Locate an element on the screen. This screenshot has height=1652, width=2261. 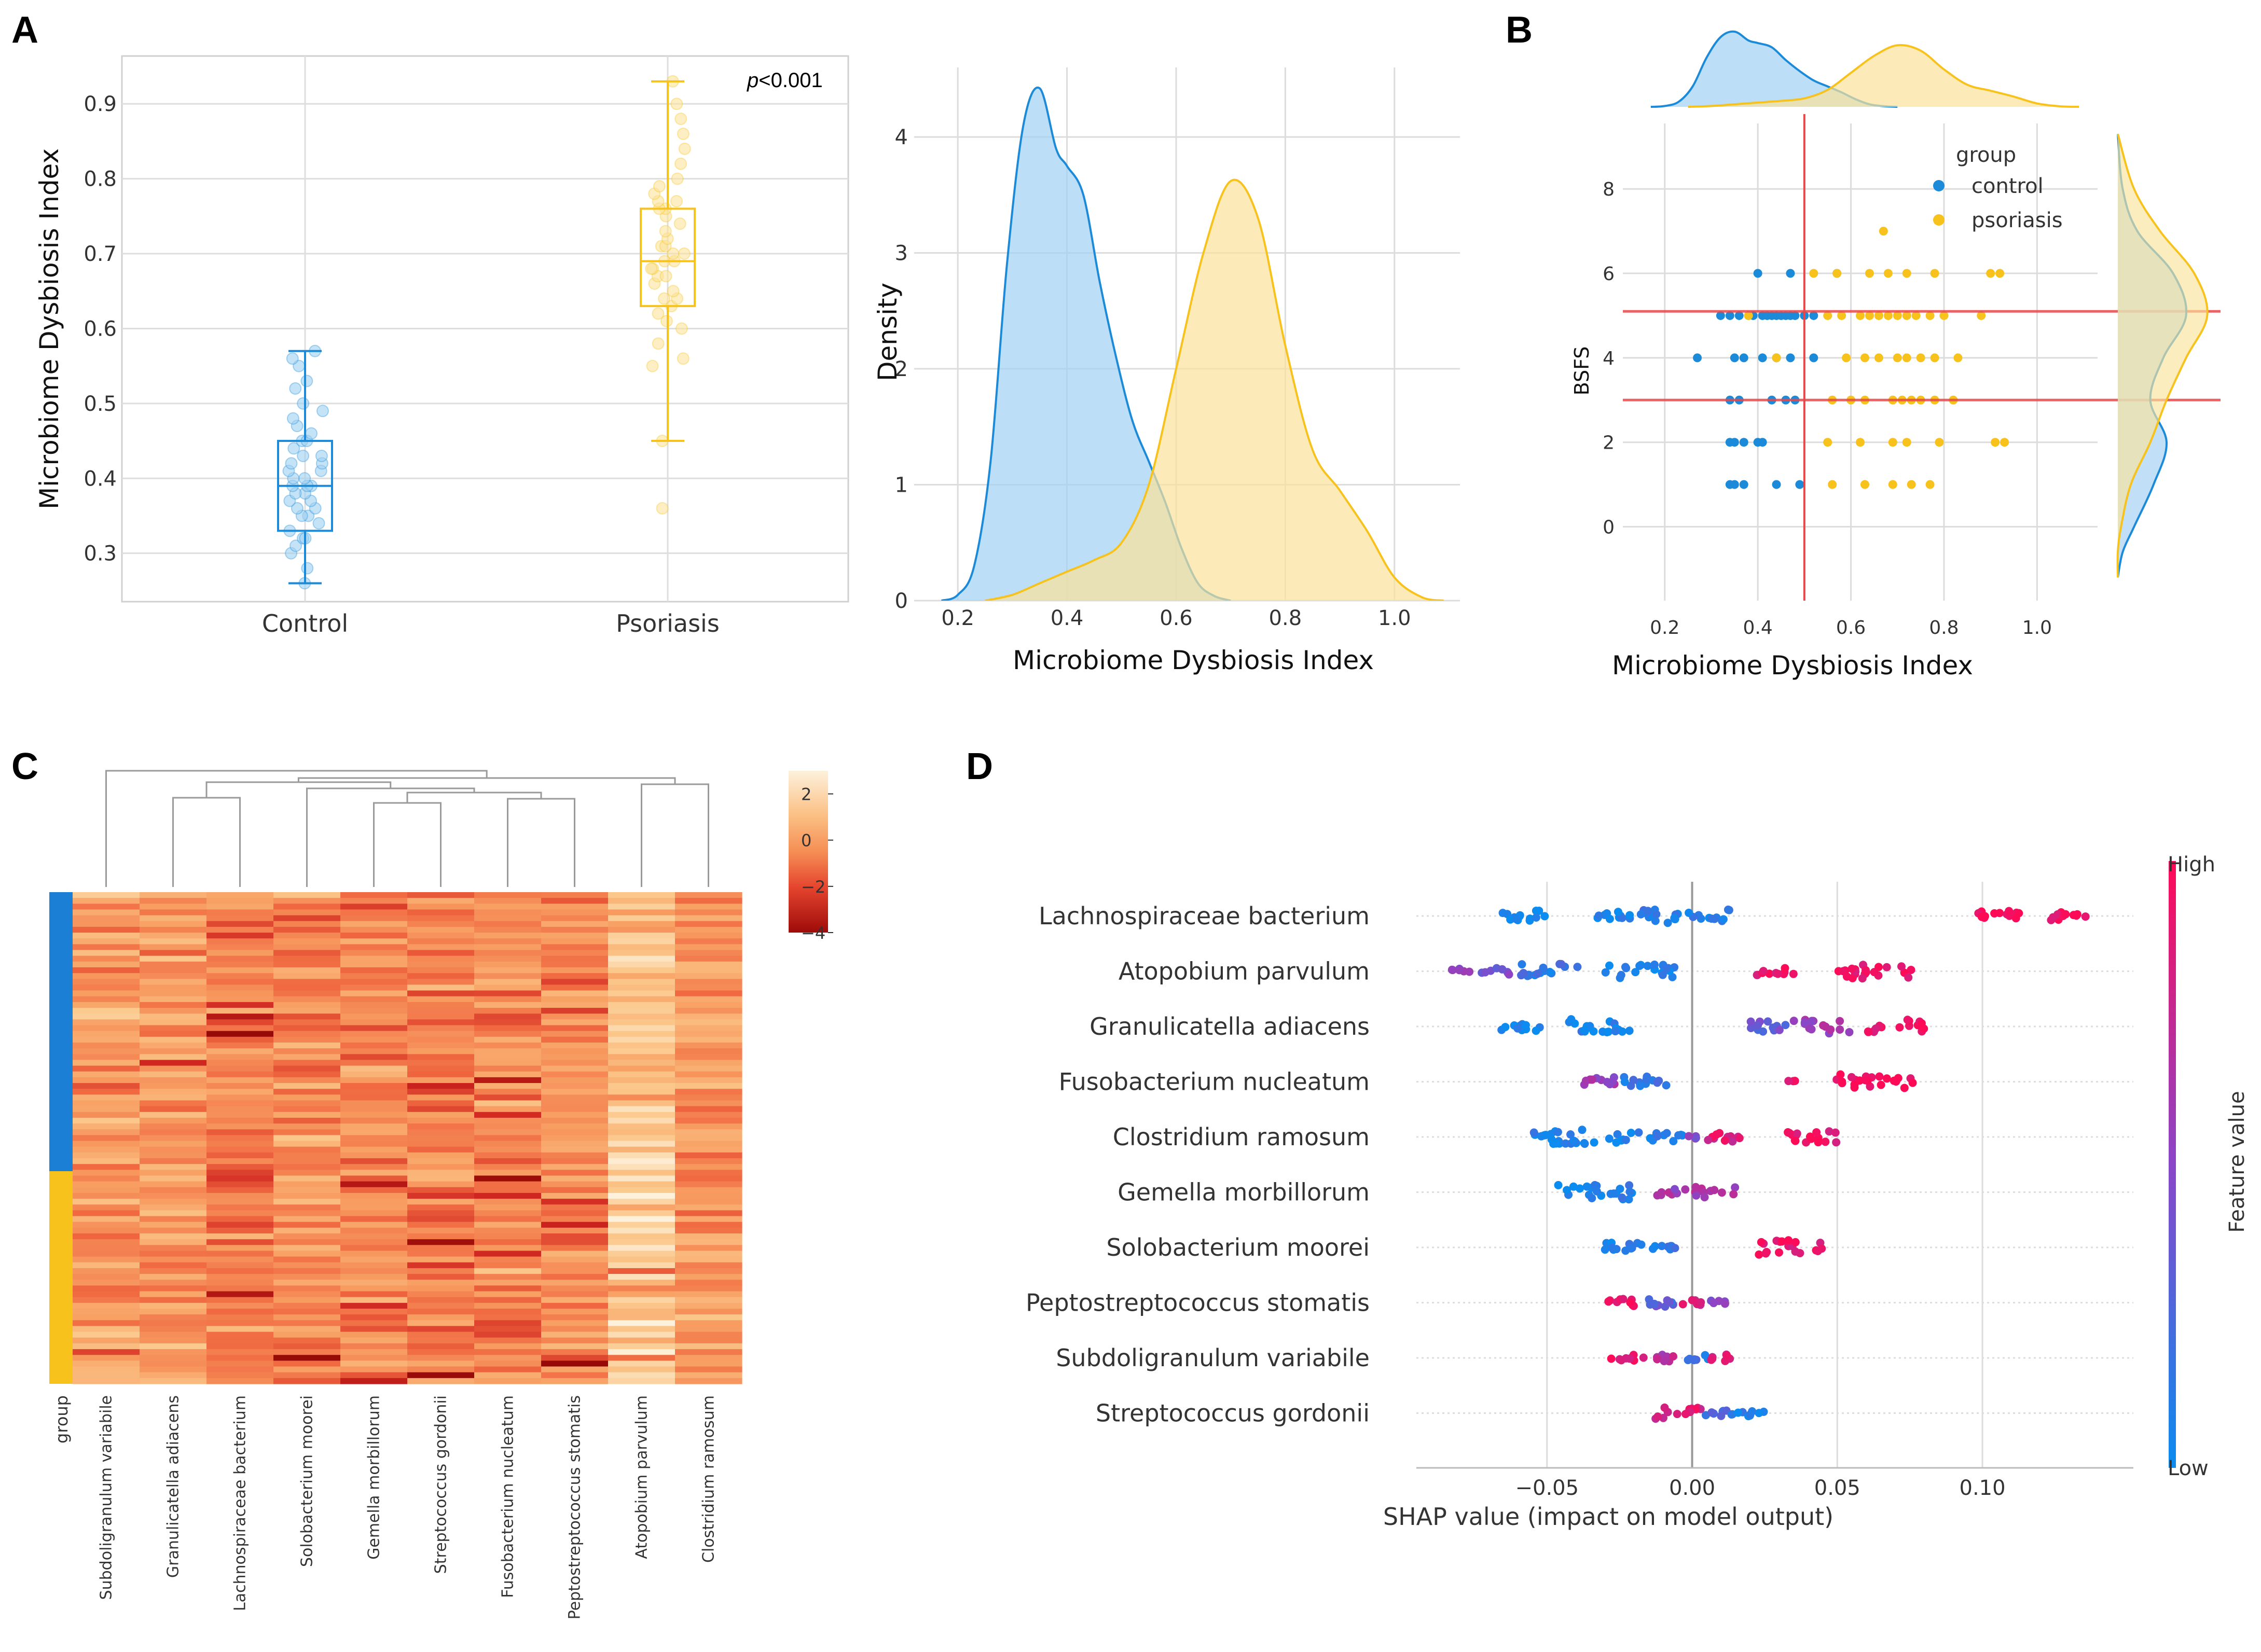
y-tick-label: 0.9 is located at coordinates (100, 104).